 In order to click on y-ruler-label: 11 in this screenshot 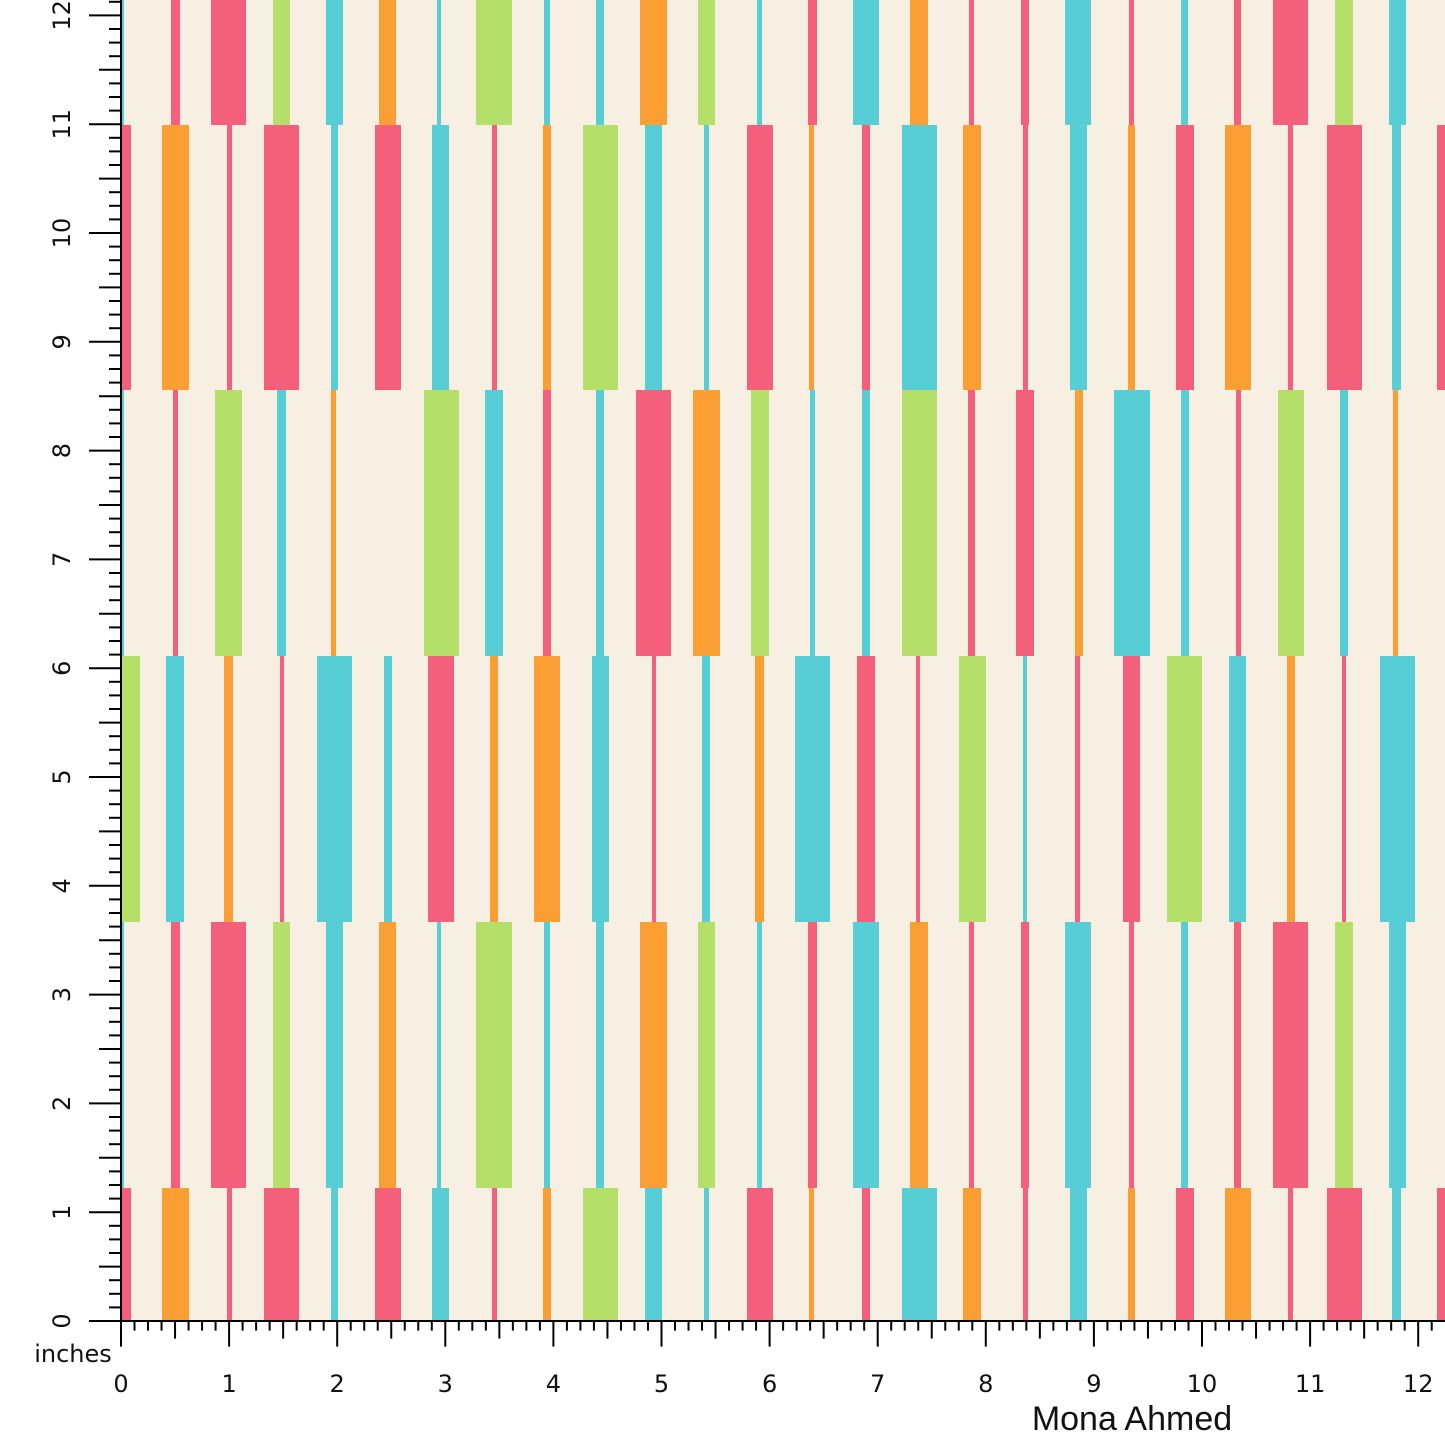, I will do `click(62, 124)`.